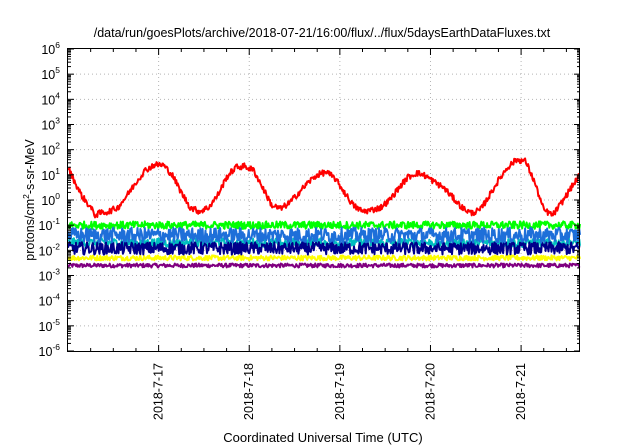 The image size is (640, 448). What do you see at coordinates (340, 391) in the screenshot?
I see `x-tick-label: 2018-7-19` at bounding box center [340, 391].